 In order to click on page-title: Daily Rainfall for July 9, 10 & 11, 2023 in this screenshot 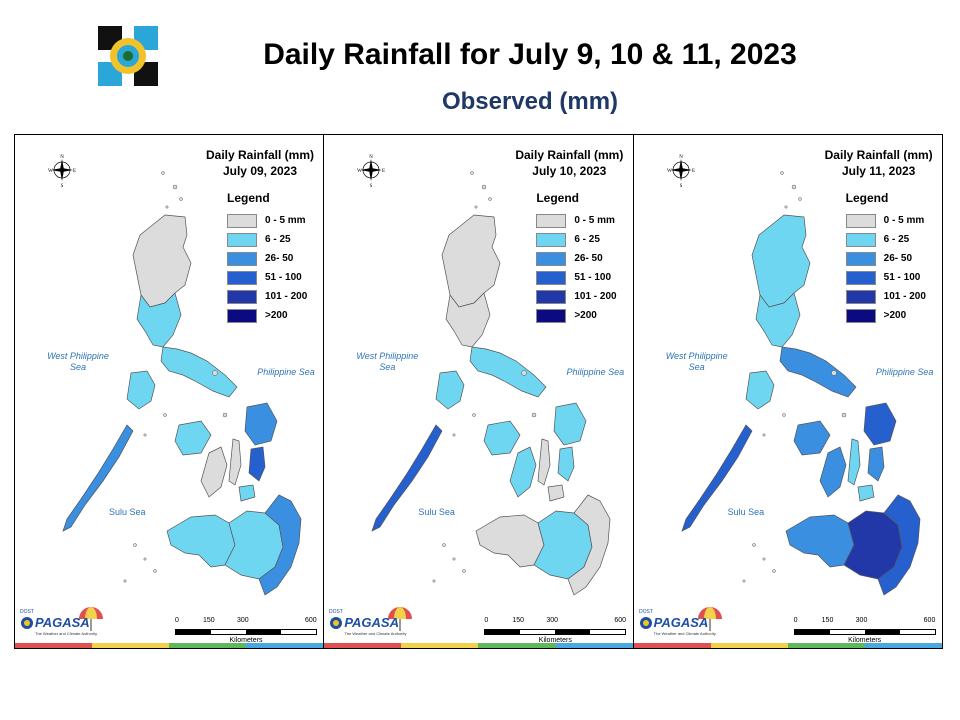, I will do `click(530, 54)`.